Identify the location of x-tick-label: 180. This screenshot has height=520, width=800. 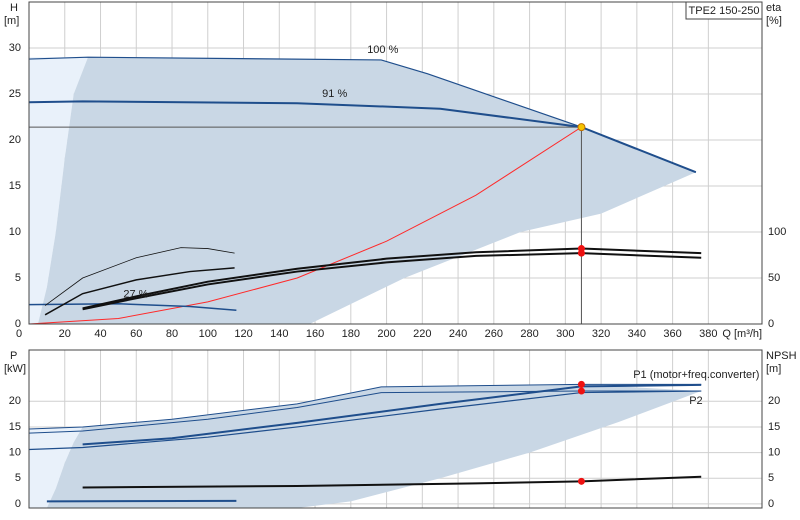
(351, 334).